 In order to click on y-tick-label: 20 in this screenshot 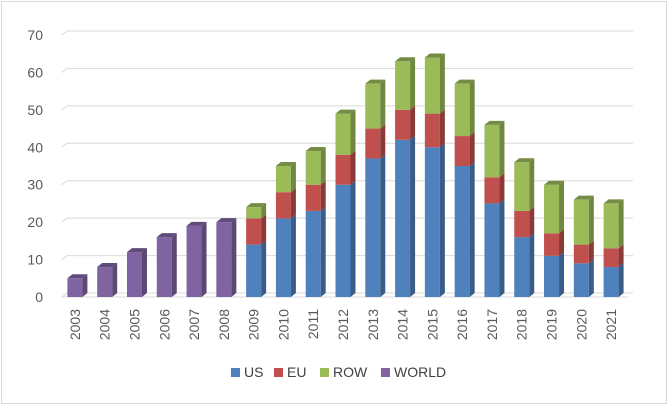, I will do `click(35, 222)`.